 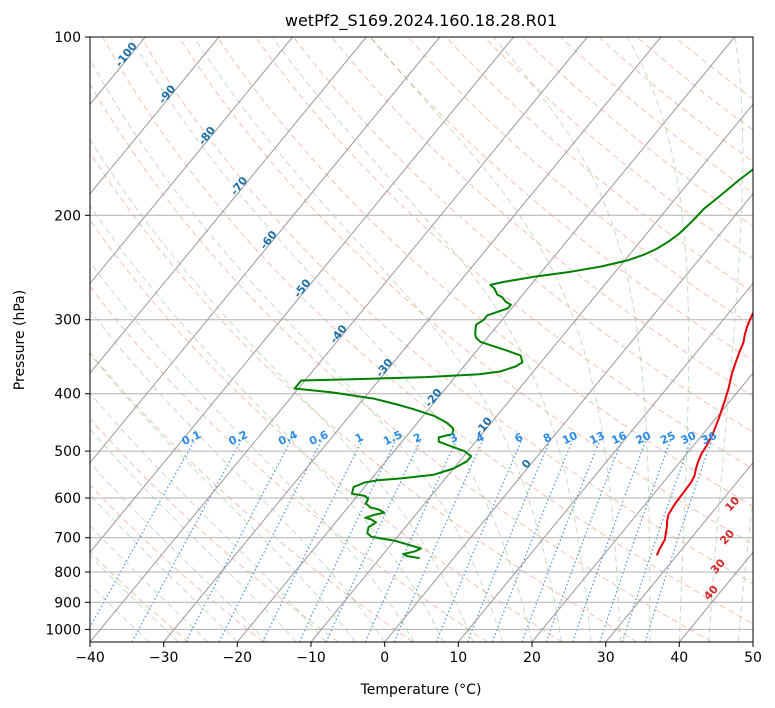 I want to click on x-tick-label: 20, so click(x=532, y=658).